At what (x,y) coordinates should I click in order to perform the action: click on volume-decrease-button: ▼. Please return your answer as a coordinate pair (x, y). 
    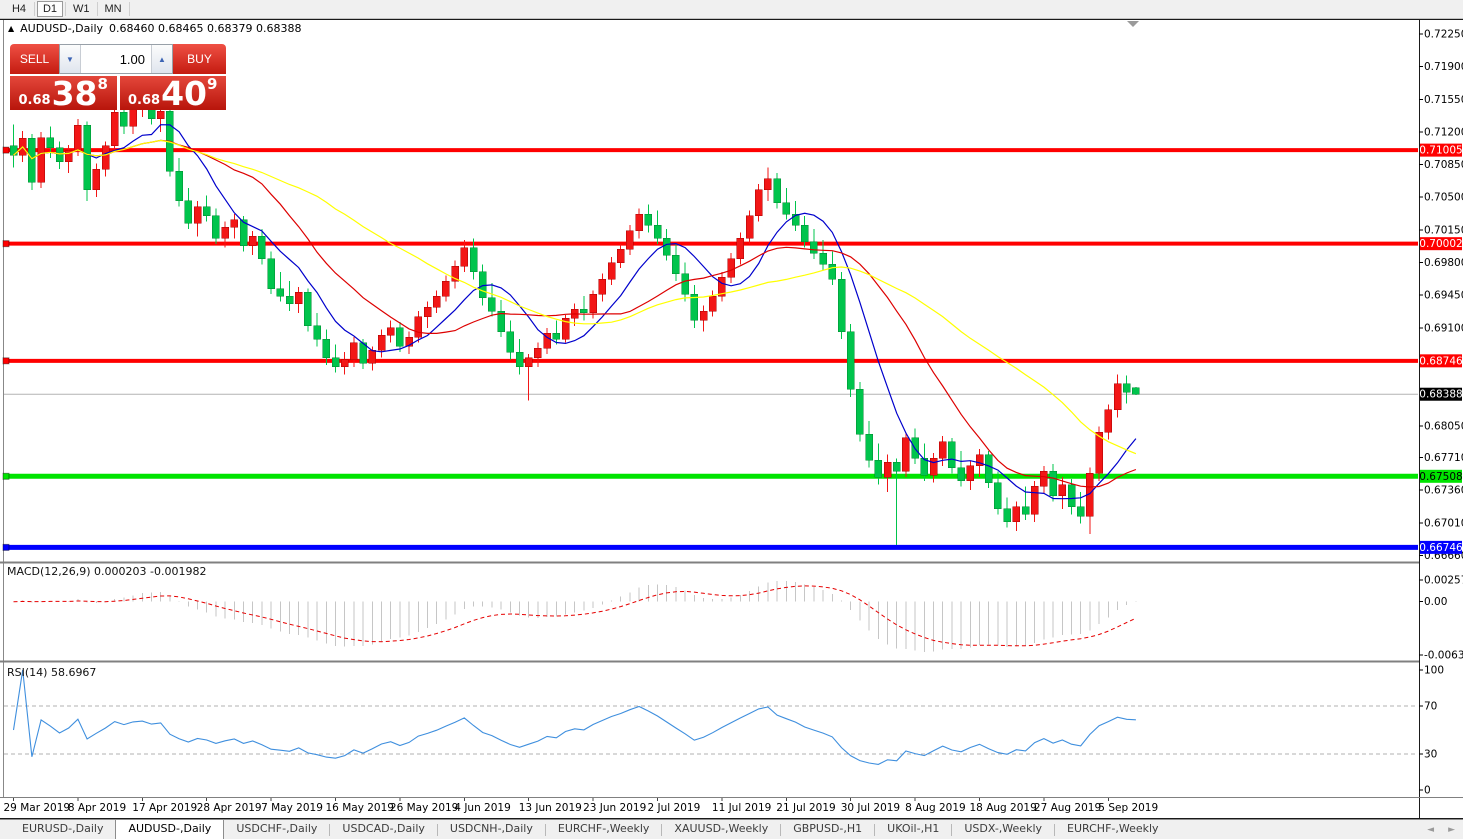
    Looking at the image, I should click on (70, 59).